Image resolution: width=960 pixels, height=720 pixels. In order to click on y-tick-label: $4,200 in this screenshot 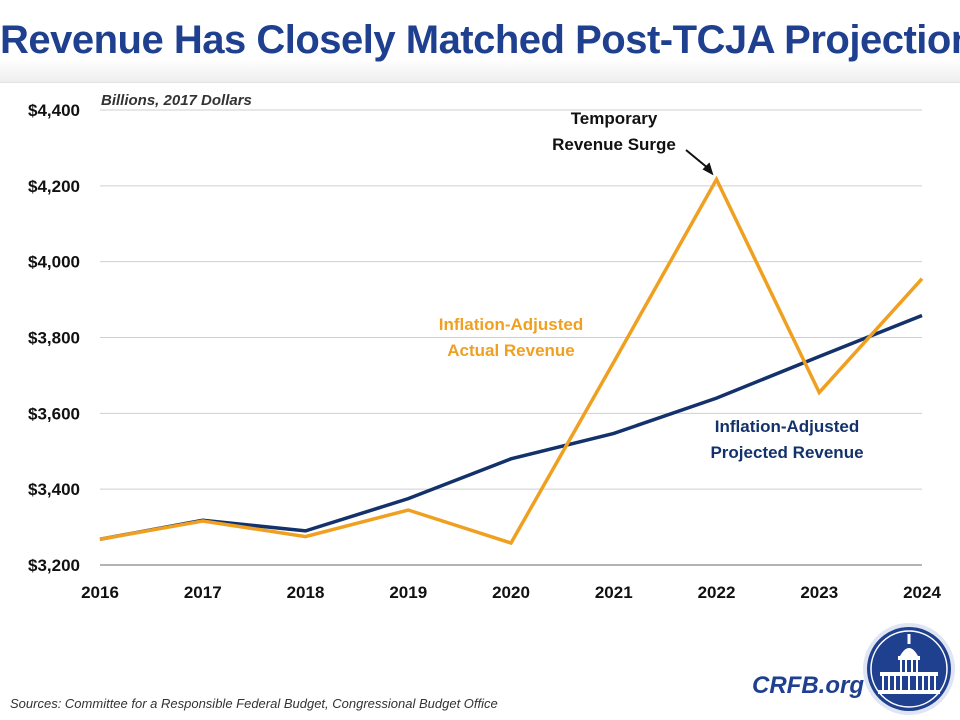, I will do `click(54, 186)`.